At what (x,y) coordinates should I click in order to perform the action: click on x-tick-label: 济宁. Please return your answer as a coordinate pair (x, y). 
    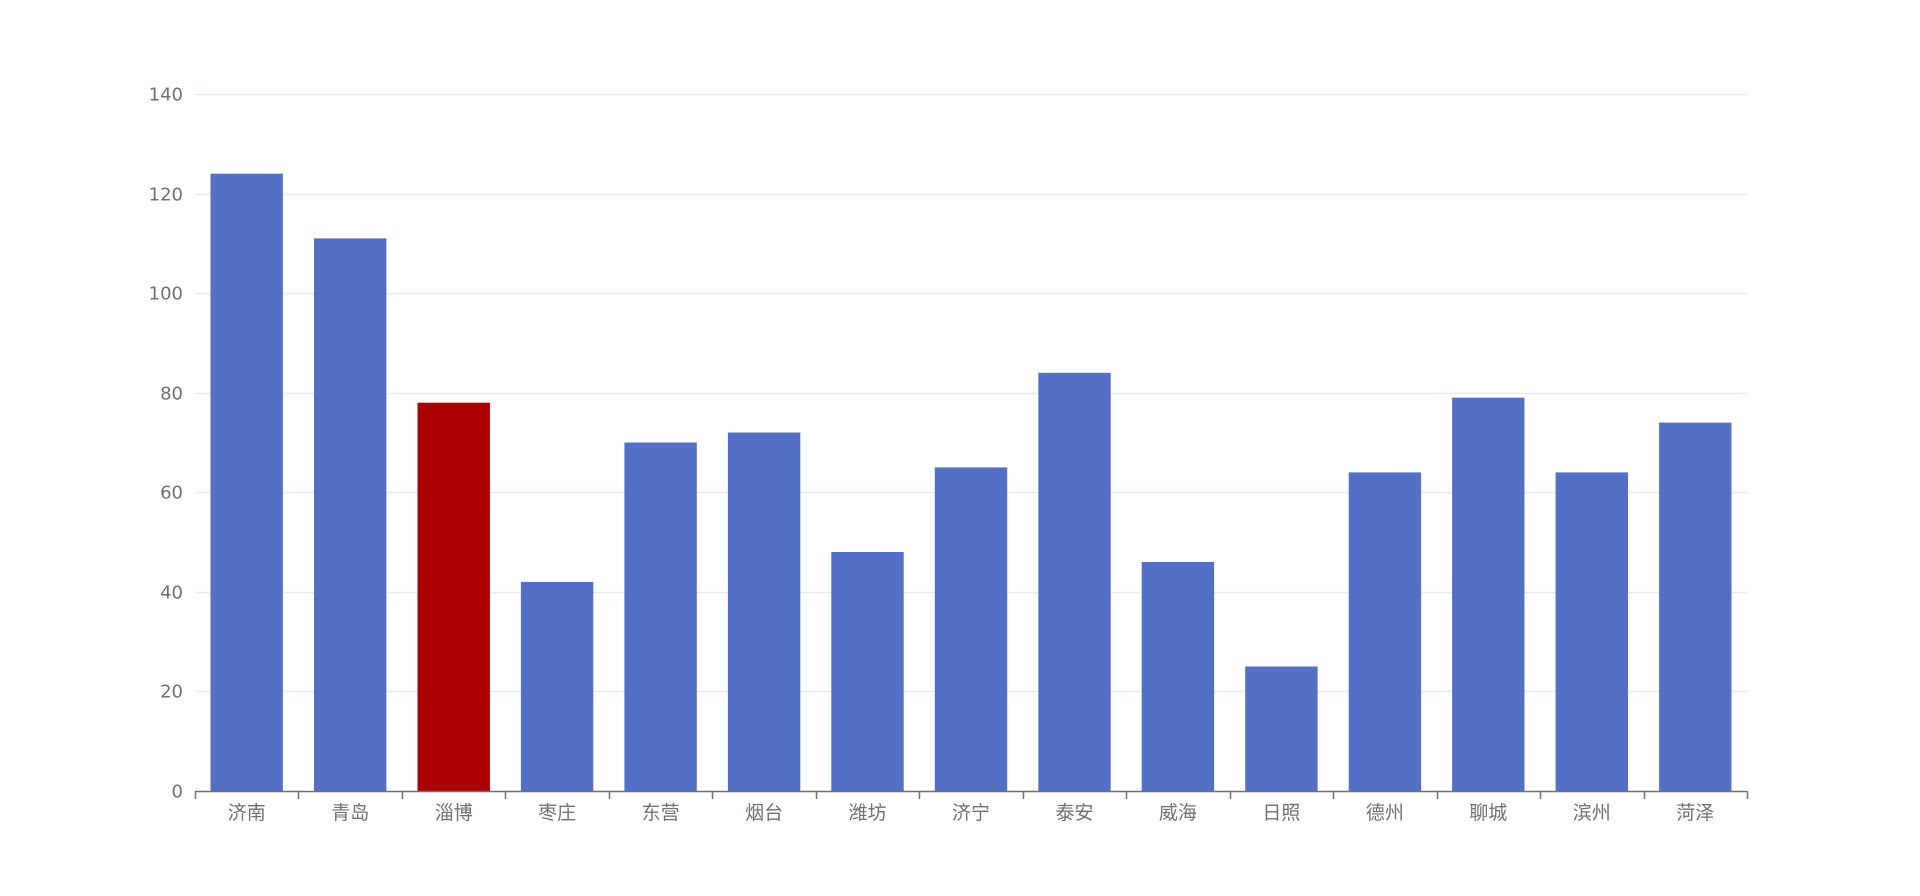
    Looking at the image, I should click on (971, 813).